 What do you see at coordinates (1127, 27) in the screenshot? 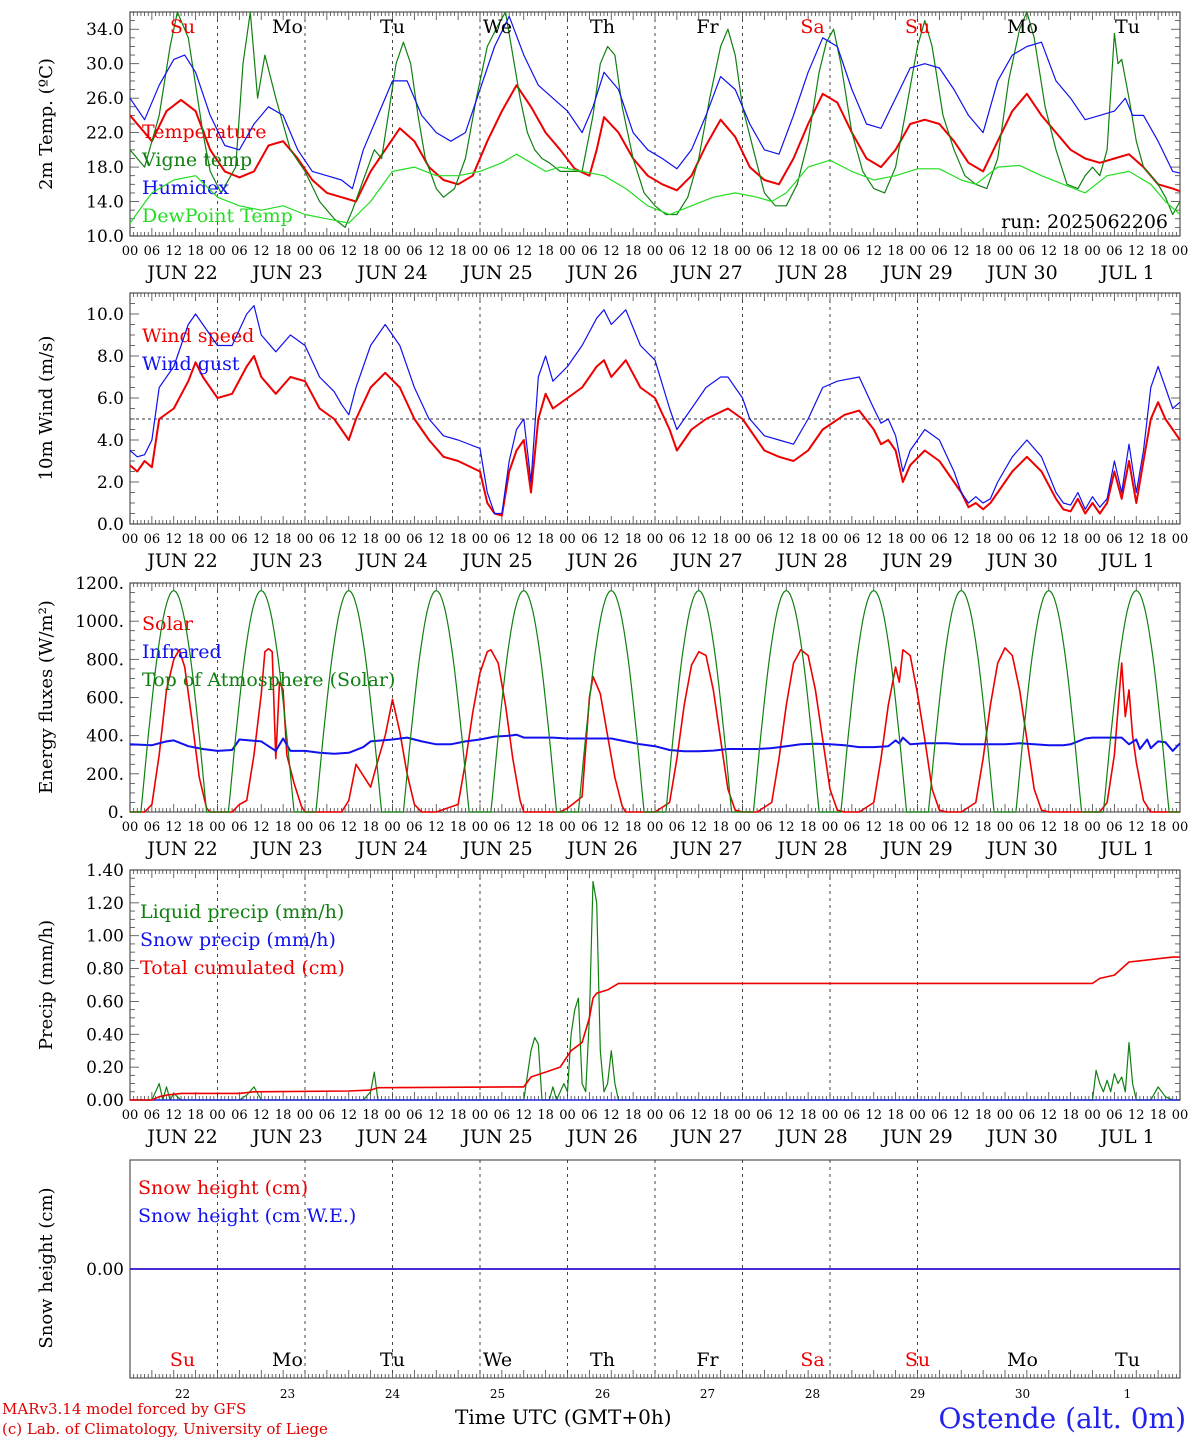
I see `weekday-label: Tu` at bounding box center [1127, 27].